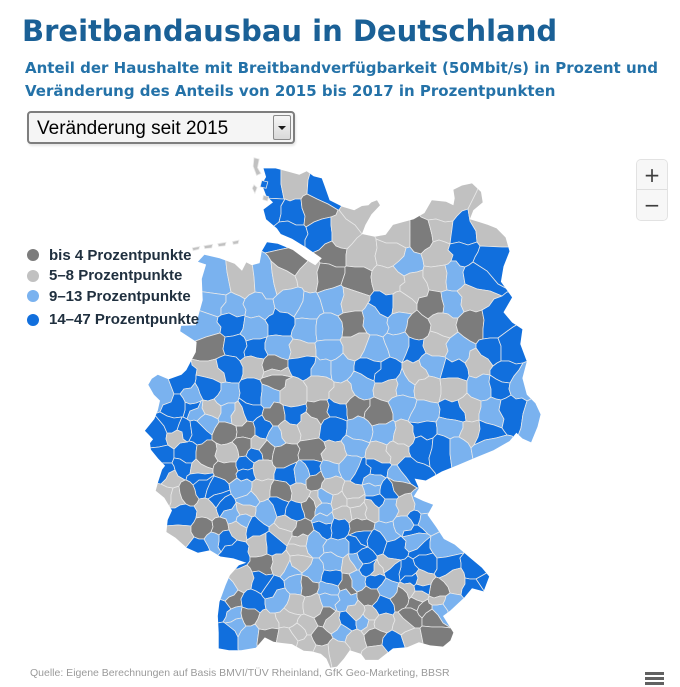 This screenshot has width=680, height=687. Describe the element at coordinates (290, 31) in the screenshot. I see `chart-title: Breitbandausbau in Deutschland` at that location.